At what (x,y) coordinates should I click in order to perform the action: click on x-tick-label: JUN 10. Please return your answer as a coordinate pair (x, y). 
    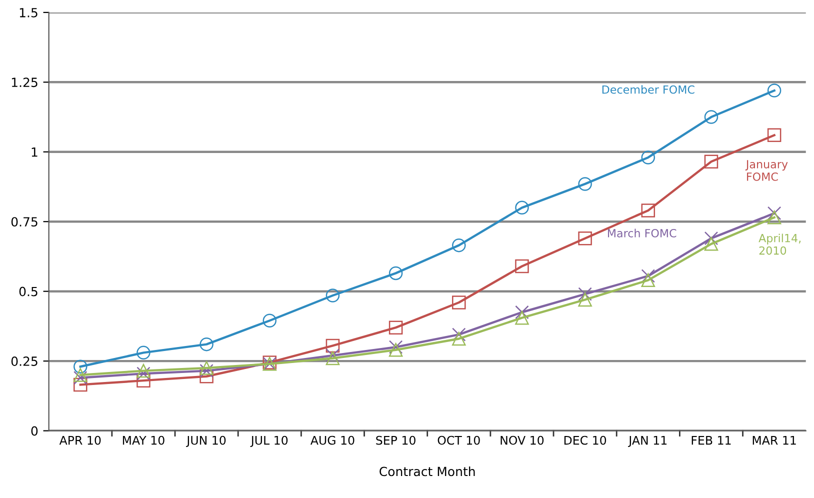
    Looking at the image, I should click on (206, 441).